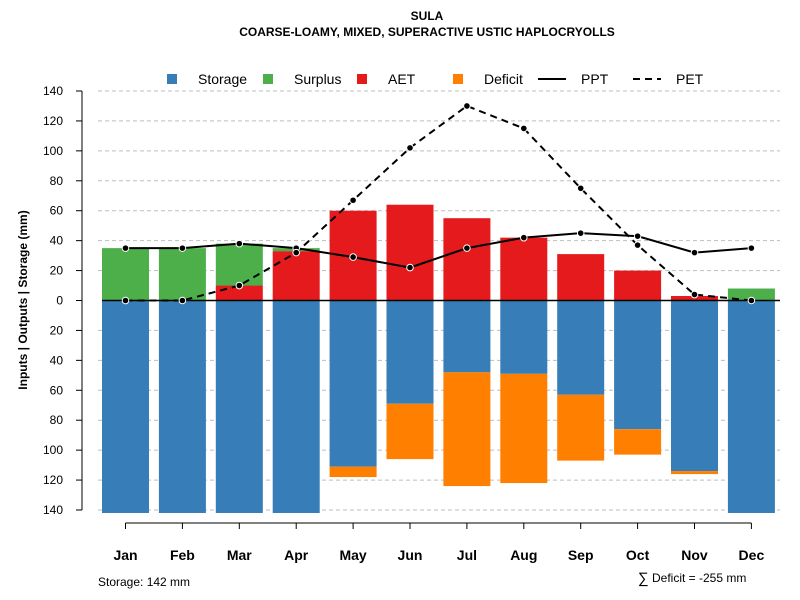 The width and height of the screenshot is (800, 600). I want to click on x-tick-label: Nov, so click(694, 555).